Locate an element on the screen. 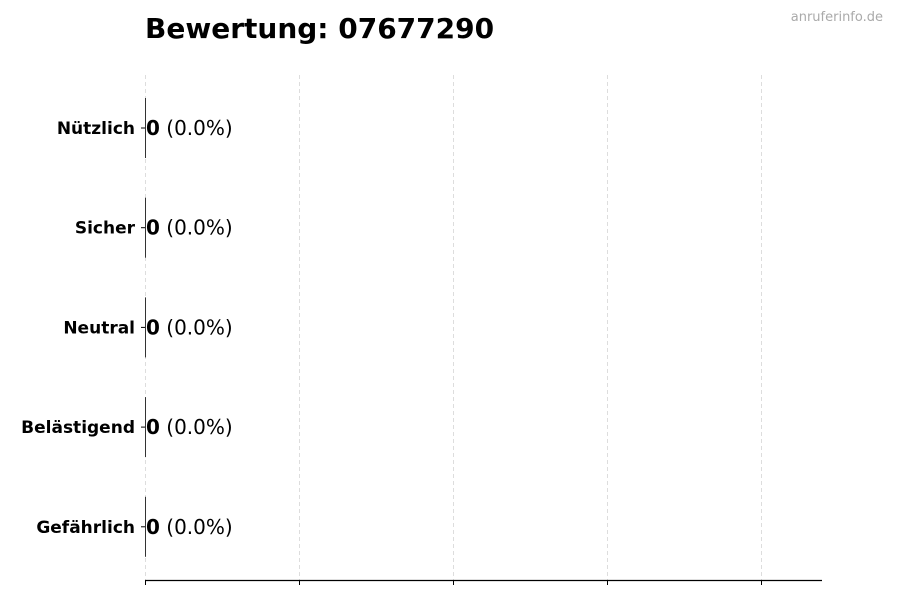 Image resolution: width=900 pixels, height=600 pixels. y-tick-label: Nützlich is located at coordinates (96, 129).